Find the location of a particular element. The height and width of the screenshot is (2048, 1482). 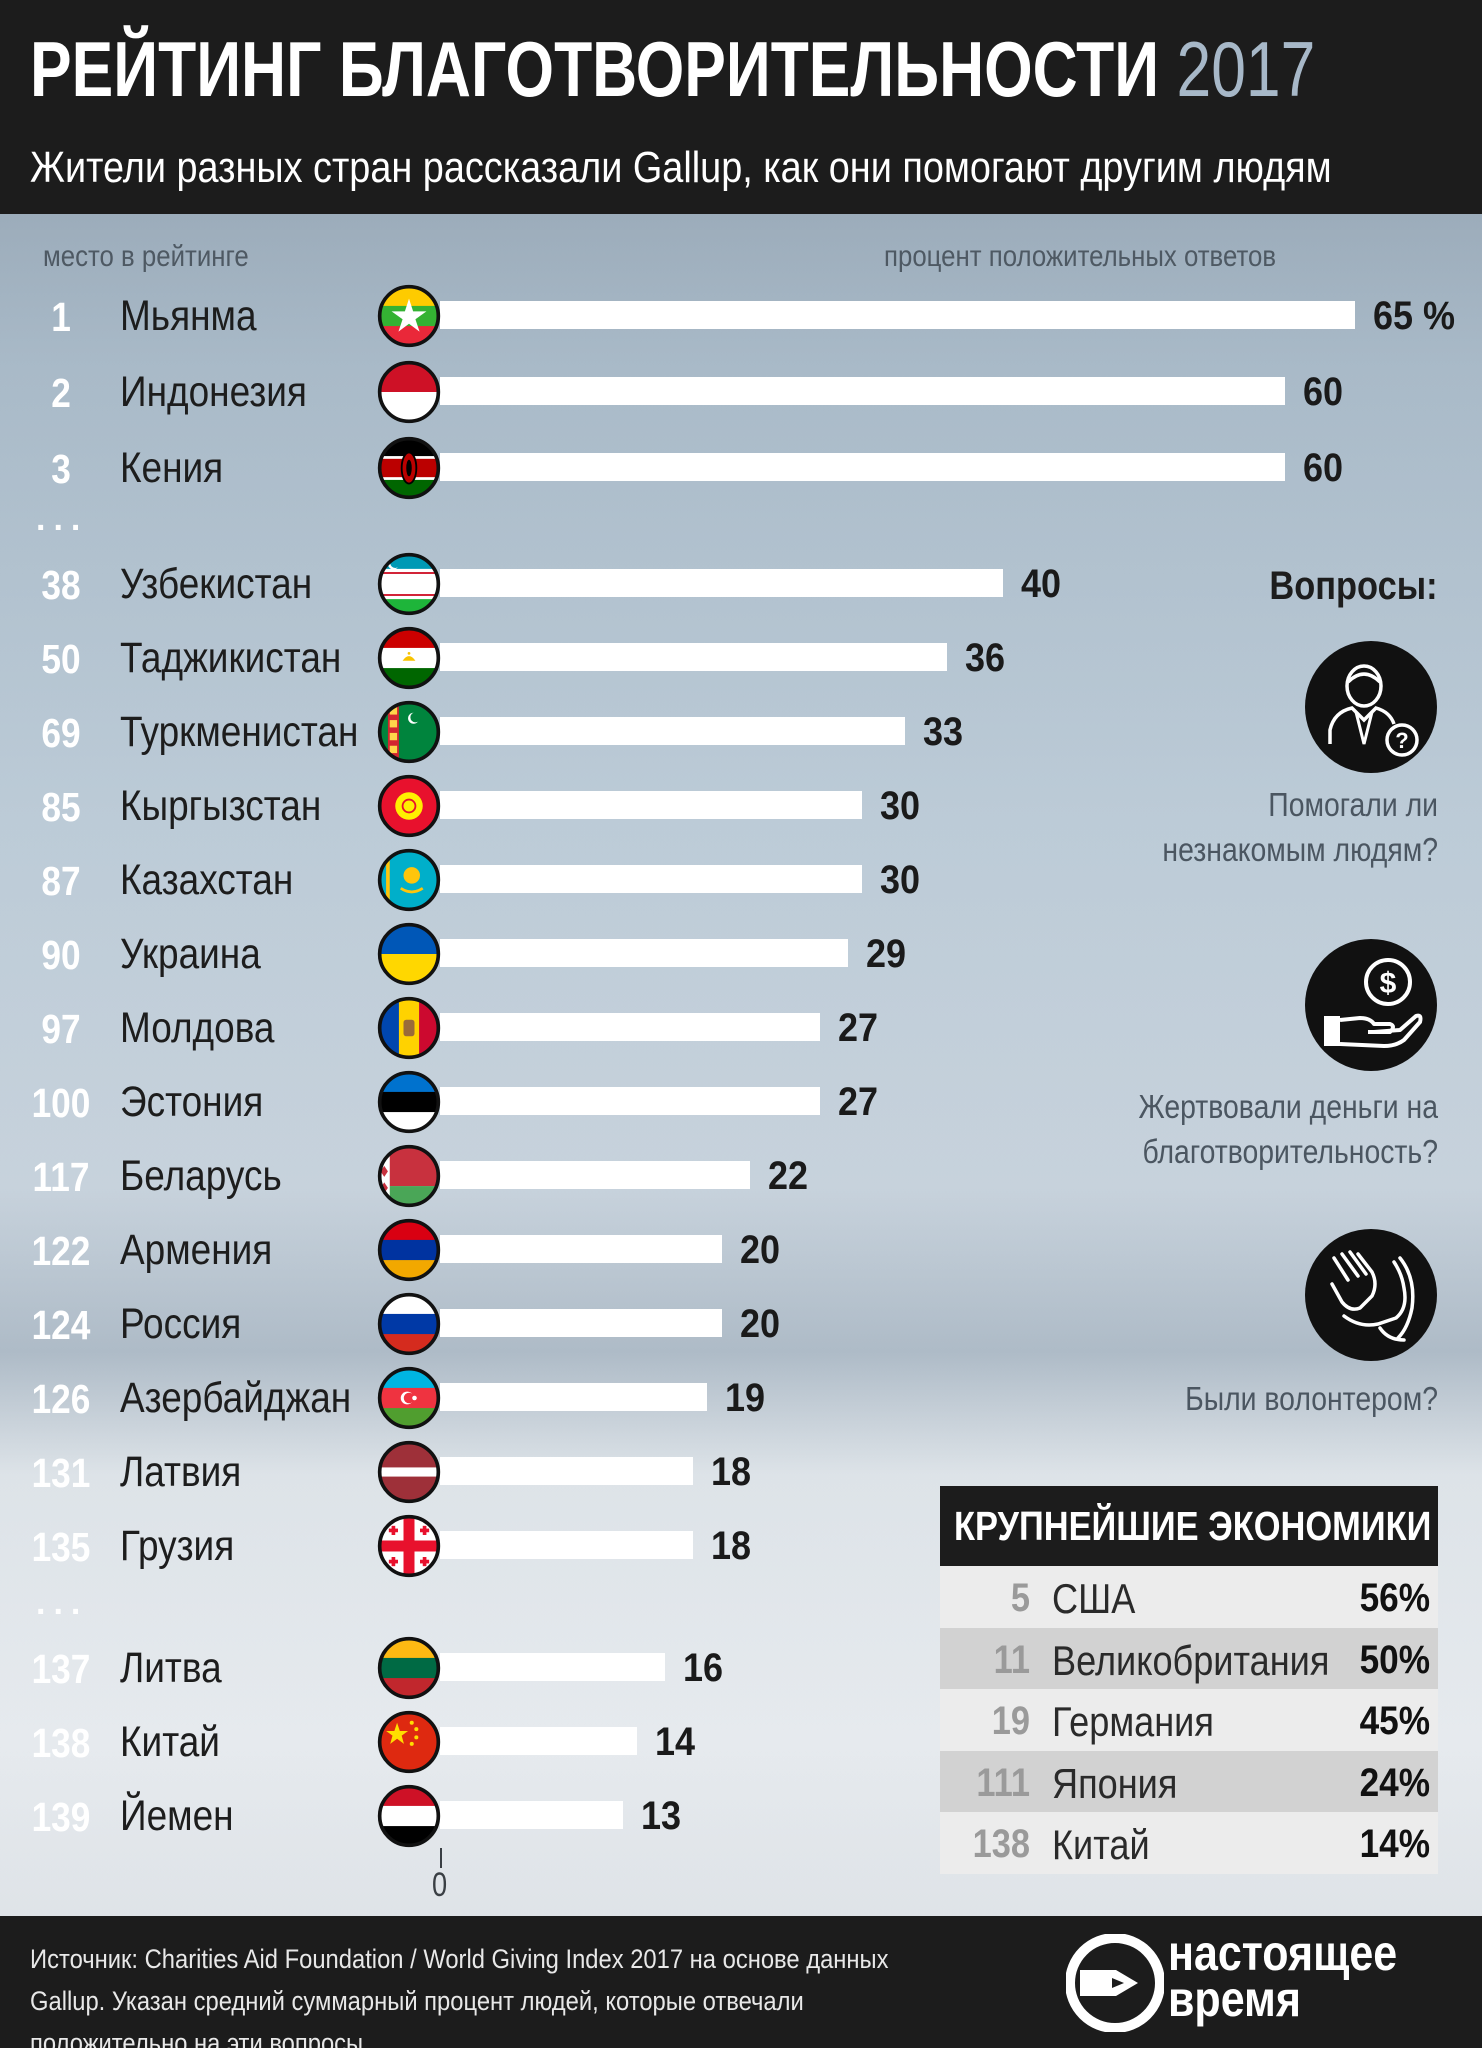

rank-column-header: место в рейтинге is located at coordinates (146, 256).